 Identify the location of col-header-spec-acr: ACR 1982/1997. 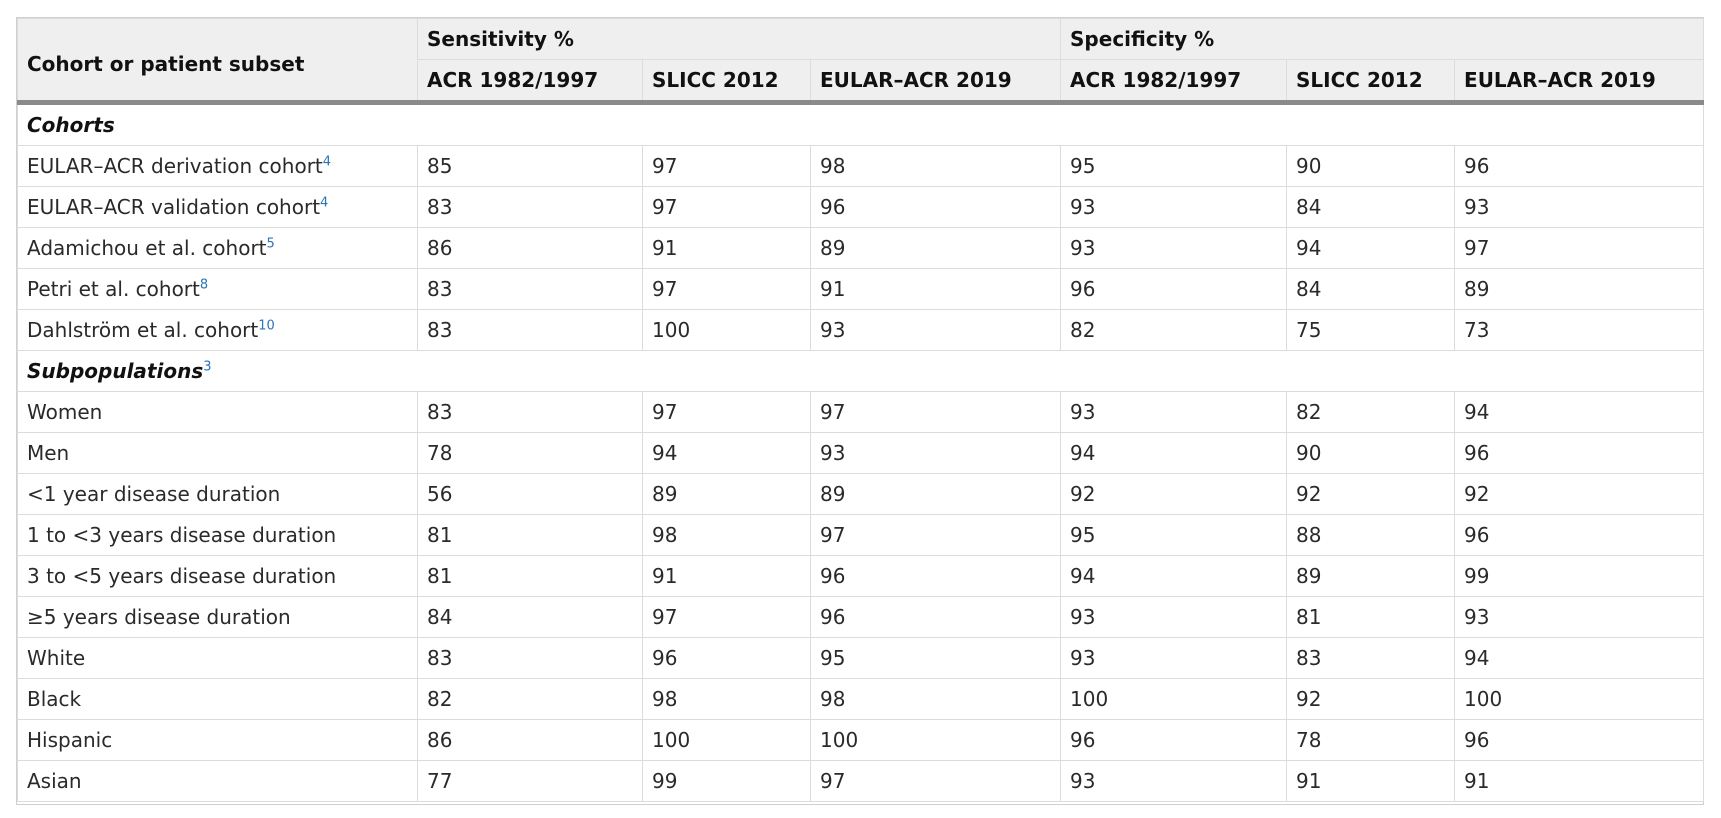
(1174, 82).